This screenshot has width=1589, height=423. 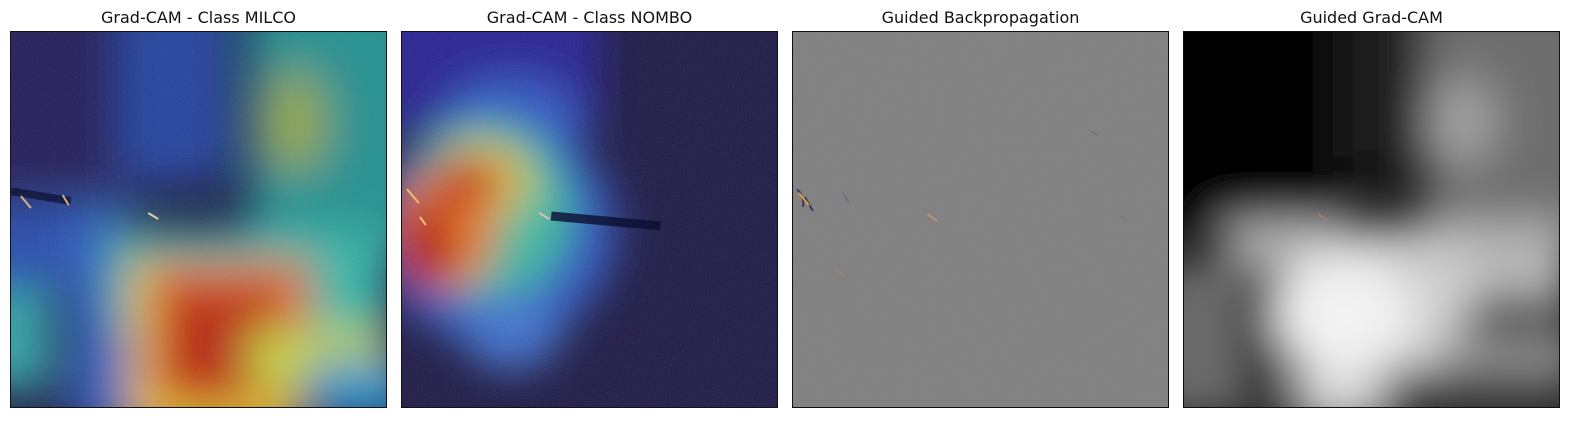 What do you see at coordinates (589, 17) in the screenshot?
I see `panel-title-gradcam-nombo: Grad-CAM - Class NOMBO` at bounding box center [589, 17].